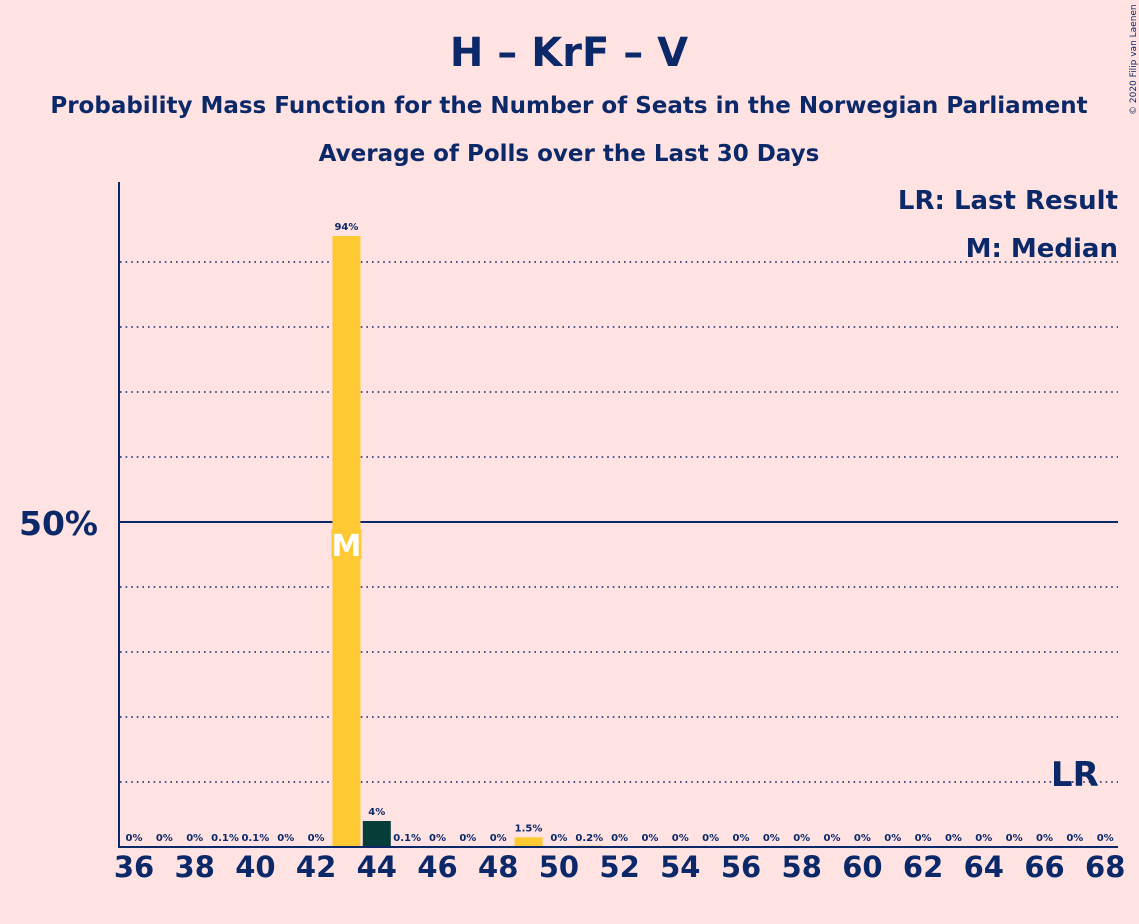 The image size is (1139, 924). Describe the element at coordinates (558, 838) in the screenshot. I see `data-label-seat-50: 0%` at that location.